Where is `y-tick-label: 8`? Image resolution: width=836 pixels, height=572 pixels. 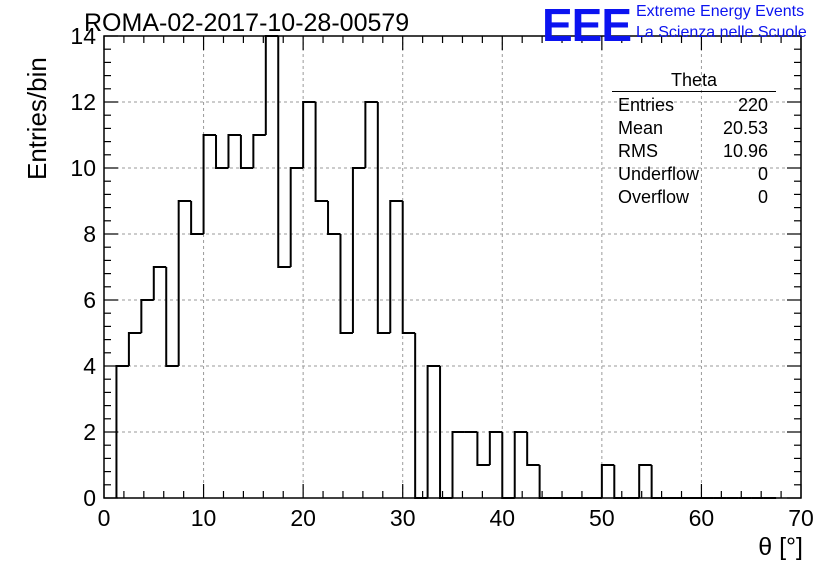 y-tick-label: 8 is located at coordinates (89, 234).